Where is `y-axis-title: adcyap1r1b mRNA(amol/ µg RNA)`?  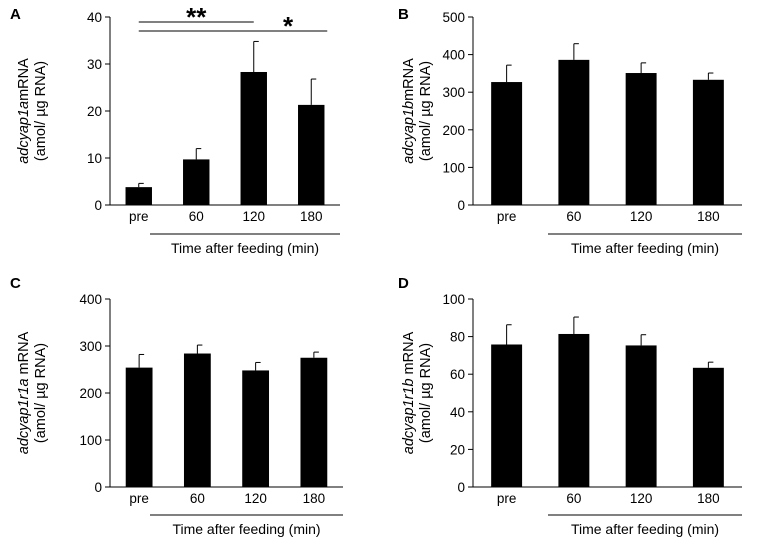 y-axis-title: adcyap1r1b mRNA(amol/ µg RNA) is located at coordinates (417, 392).